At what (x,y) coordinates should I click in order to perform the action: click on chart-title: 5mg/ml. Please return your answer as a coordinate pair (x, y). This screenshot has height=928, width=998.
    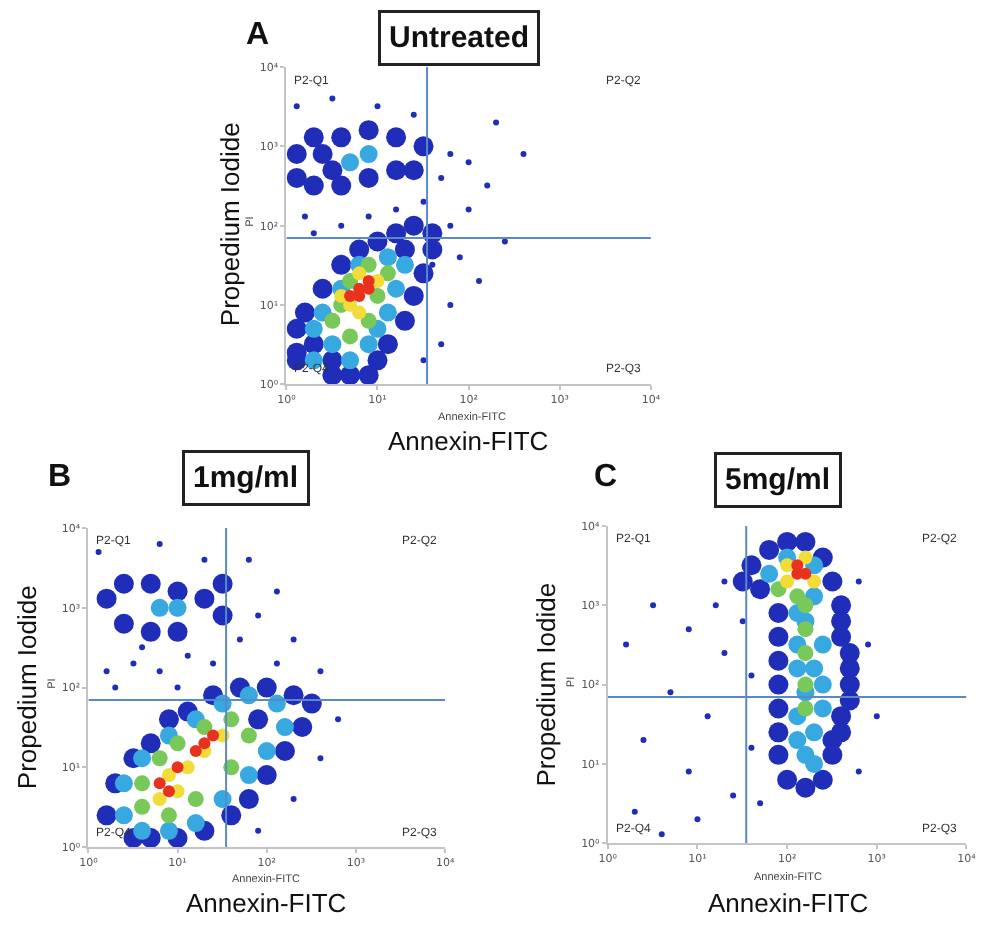
    Looking at the image, I should click on (778, 480).